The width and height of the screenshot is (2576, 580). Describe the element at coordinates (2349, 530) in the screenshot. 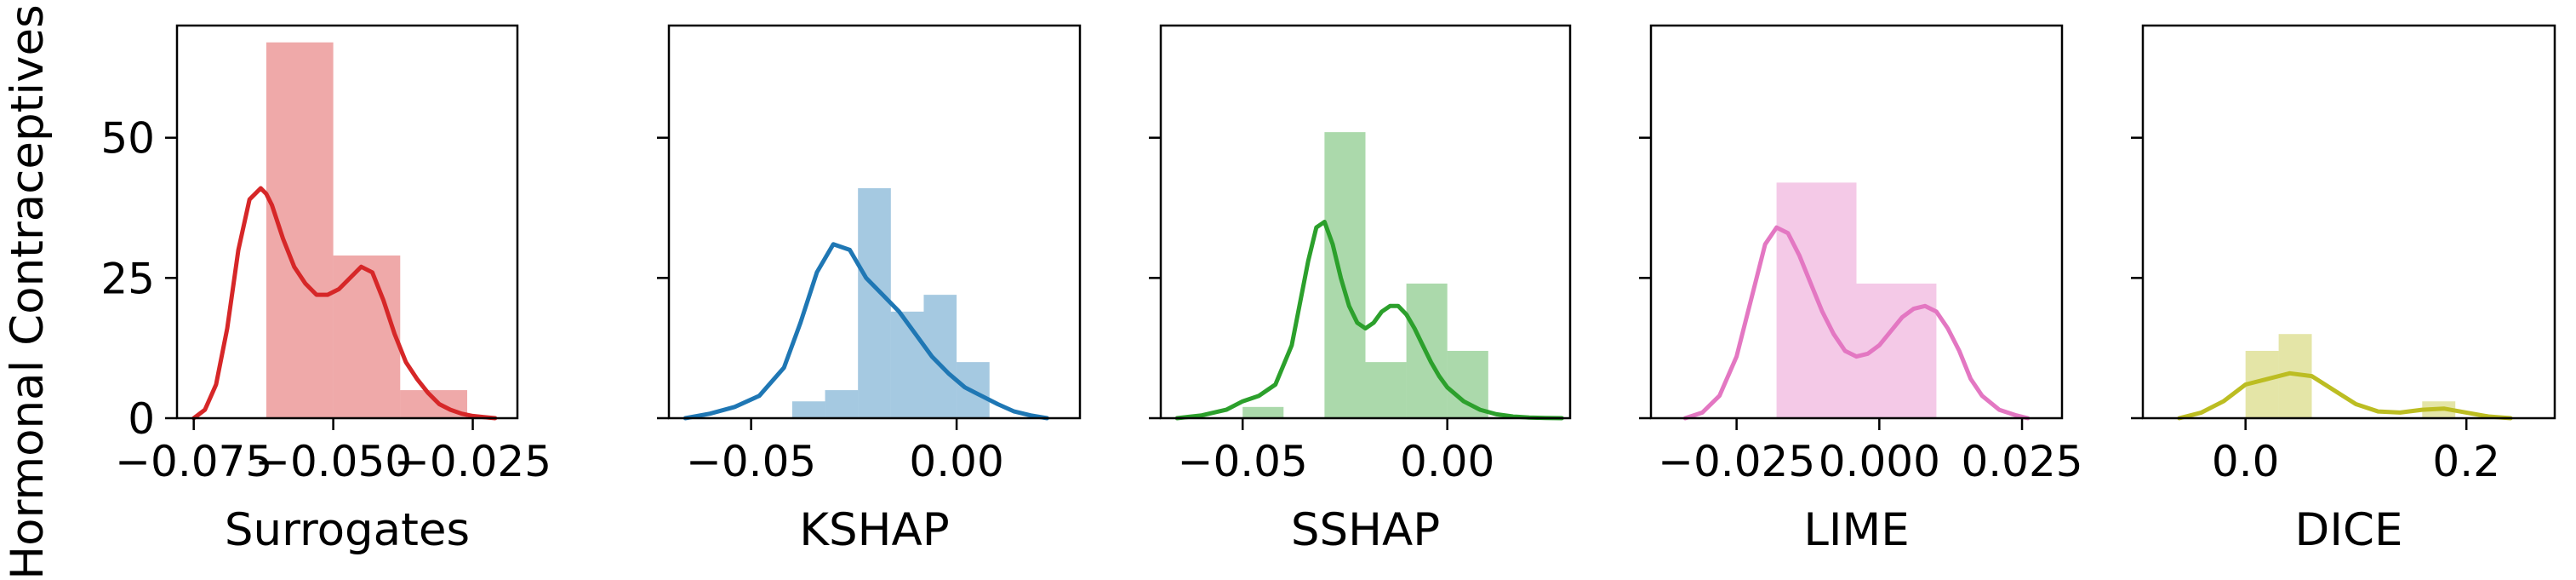

I see `x-axis-label: DICE` at that location.